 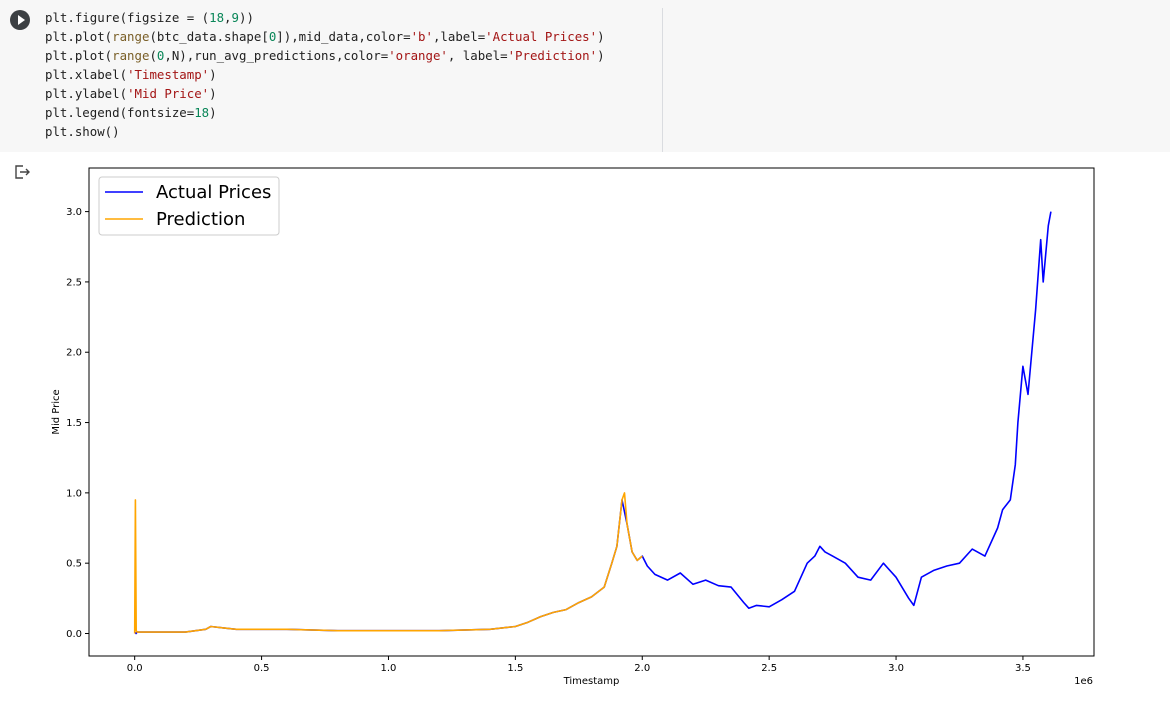 What do you see at coordinates (353, 93) in the screenshot?
I see `code-line: plt.ylabel('Mid Price')` at bounding box center [353, 93].